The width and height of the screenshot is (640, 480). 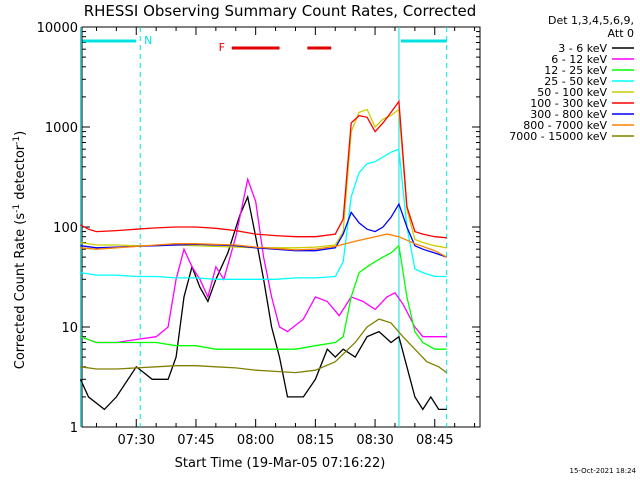 What do you see at coordinates (315, 440) in the screenshot?
I see `x-tick-label: 08:15` at bounding box center [315, 440].